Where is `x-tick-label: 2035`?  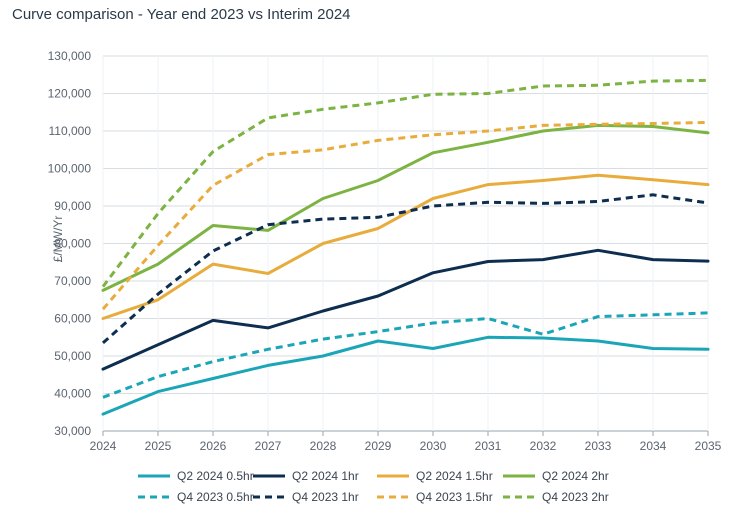
x-tick-label: 2035 is located at coordinates (708, 446).